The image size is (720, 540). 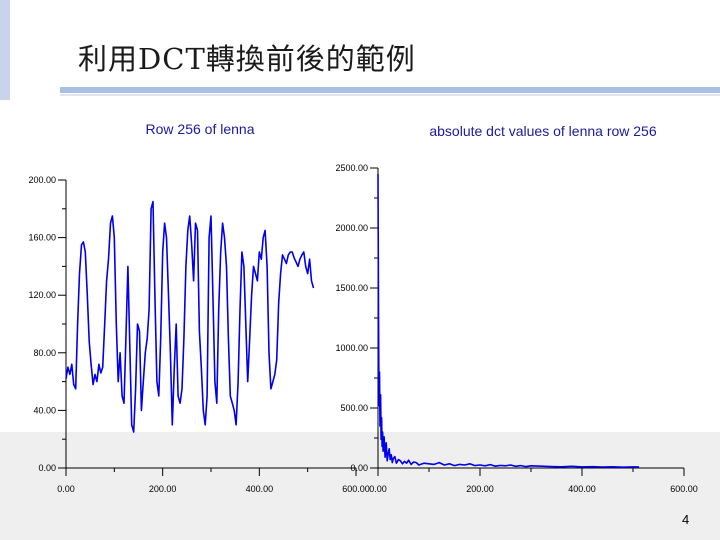 What do you see at coordinates (356, 489) in the screenshot?
I see `chart1-x-tick-label: 600.00` at bounding box center [356, 489].